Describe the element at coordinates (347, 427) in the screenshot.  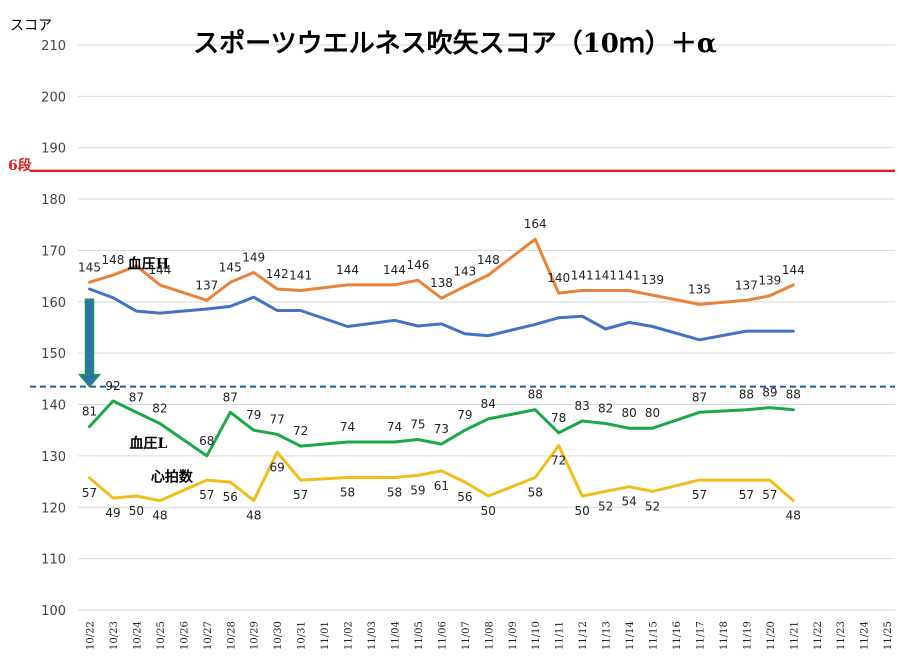
I see `data-label-2-11-02: 74` at that location.